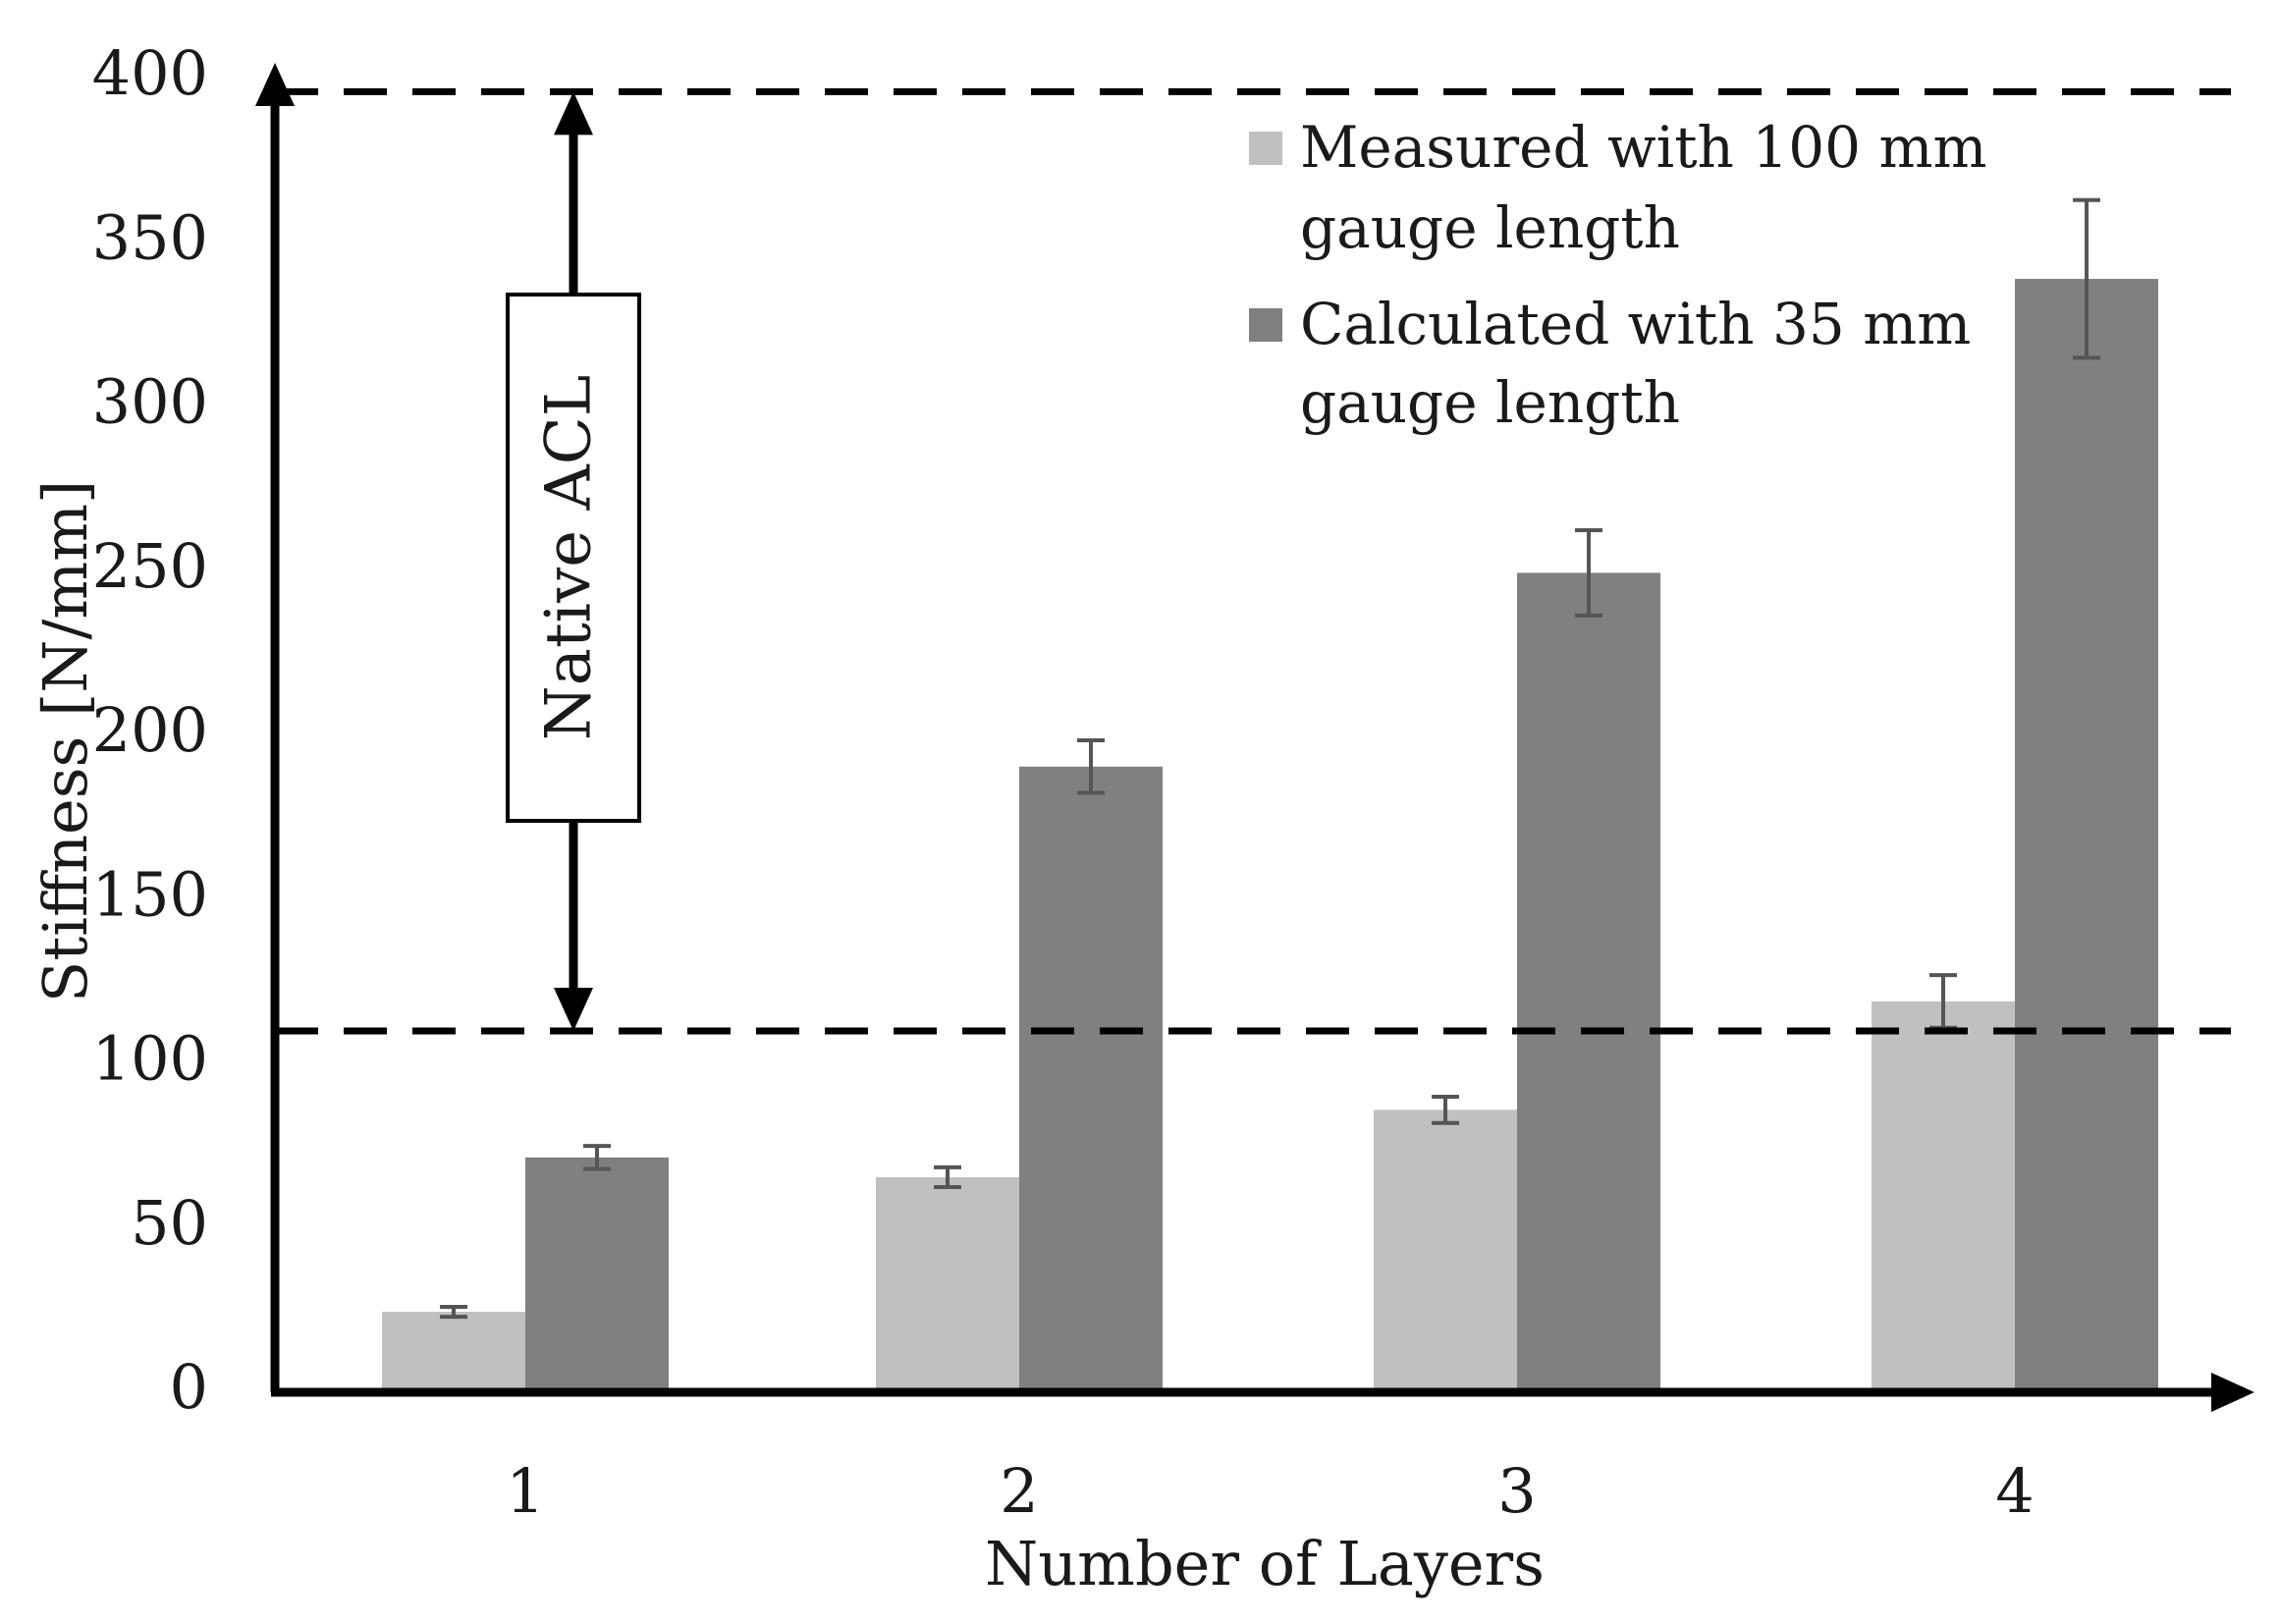 The height and width of the screenshot is (1624, 2280). Describe the element at coordinates (1265, 1563) in the screenshot. I see `x-axis-title: Number of Layers` at that location.